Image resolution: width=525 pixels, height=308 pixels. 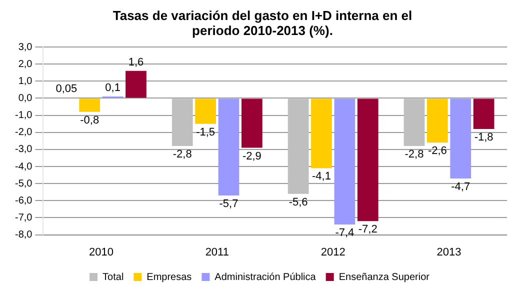 What do you see at coordinates (67, 88) in the screenshot?
I see `data-label: 0,05` at bounding box center [67, 88].